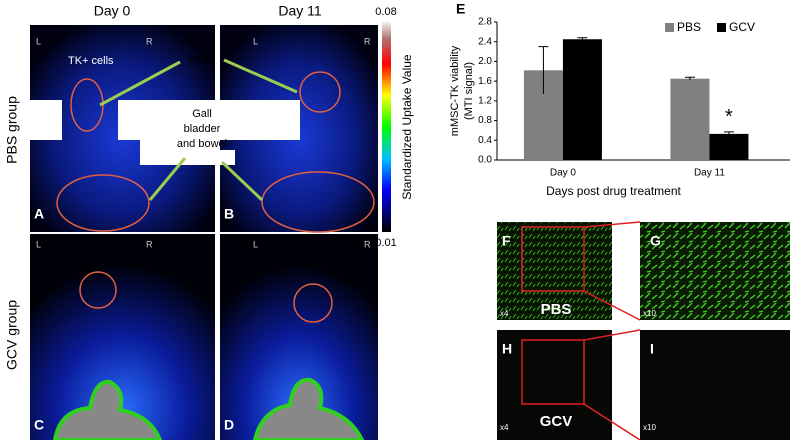 The height and width of the screenshot is (440, 800). I want to click on y-tick-label: 0.0, so click(485, 160).